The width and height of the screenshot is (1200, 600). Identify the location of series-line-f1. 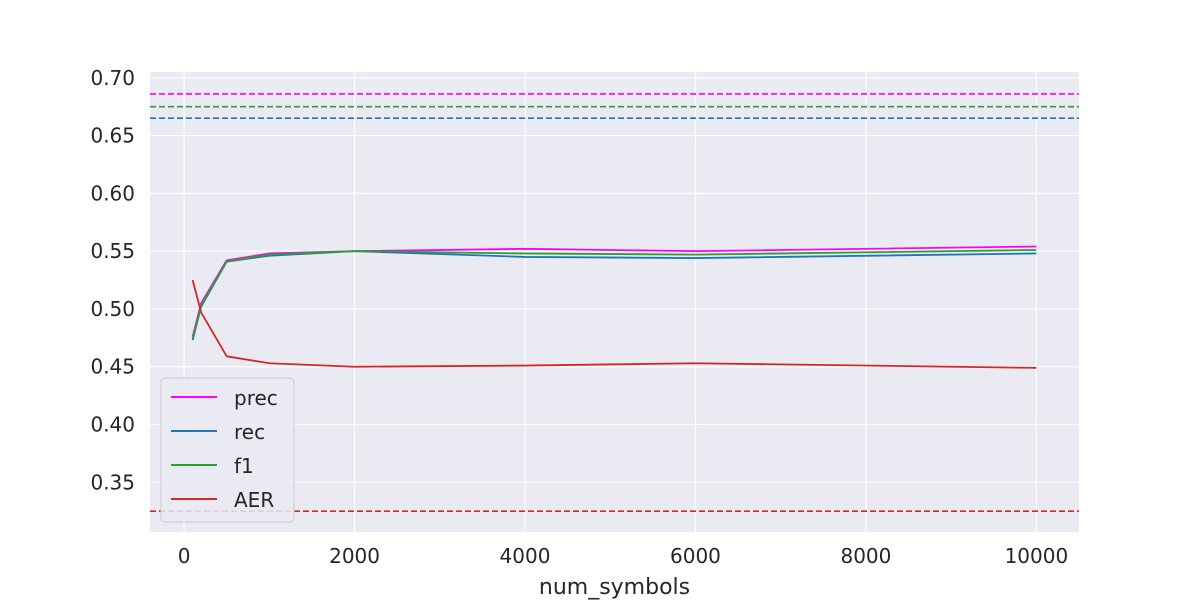
(614, 294).